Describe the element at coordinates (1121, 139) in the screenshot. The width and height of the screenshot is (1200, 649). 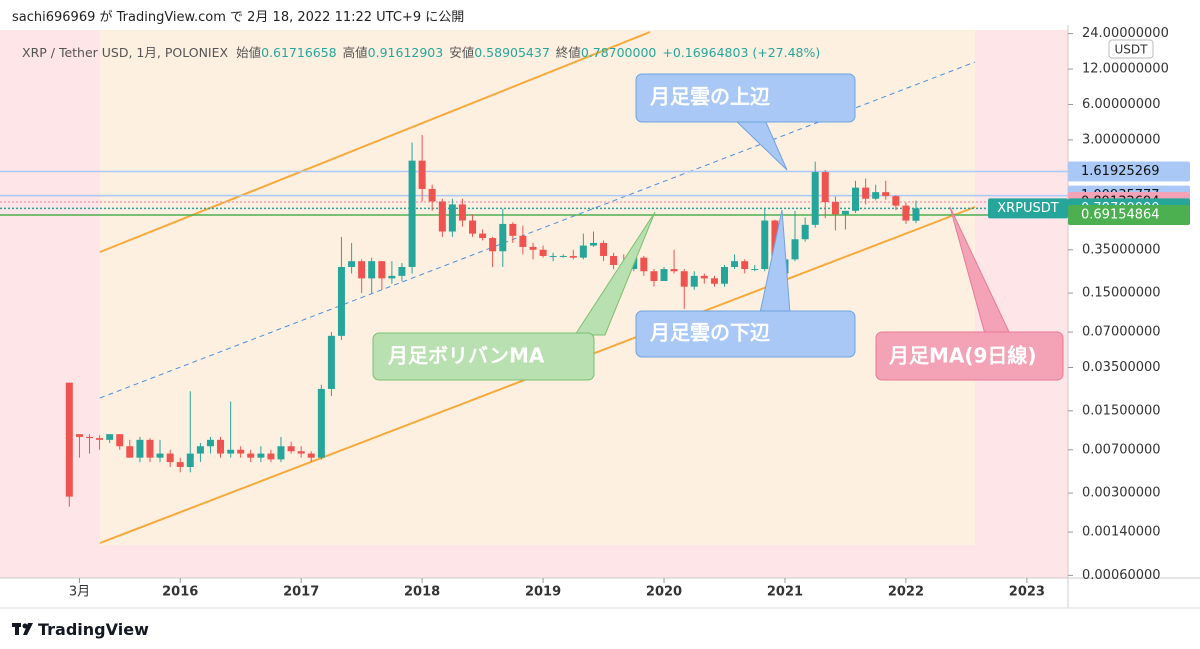
I see `y-tick-label: 3.00000000` at that location.